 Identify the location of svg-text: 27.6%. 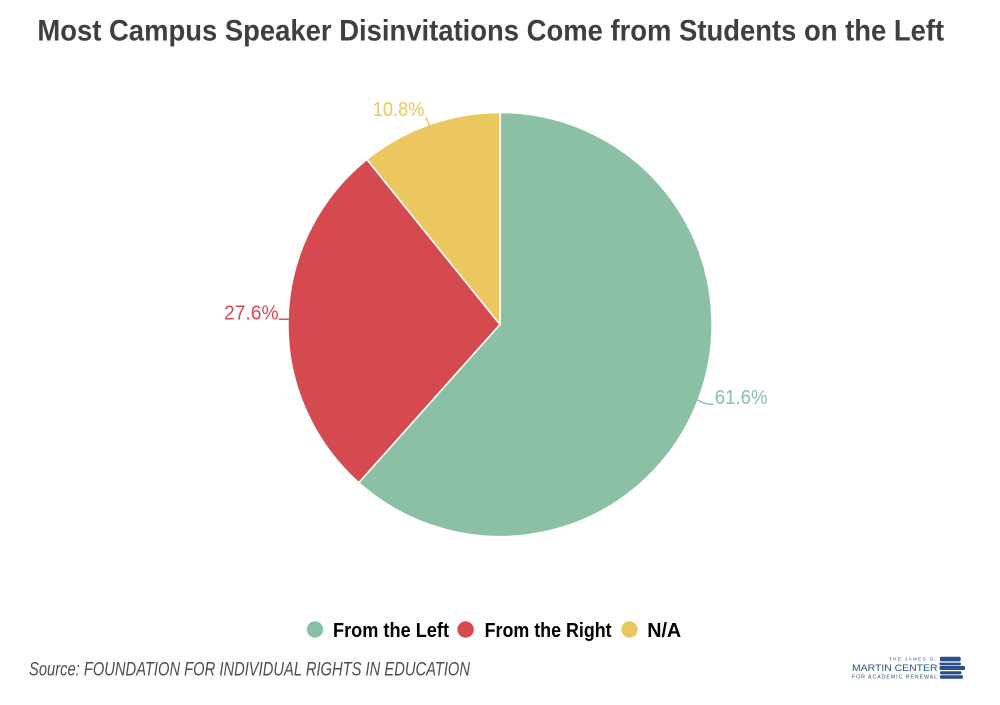
(251, 313).